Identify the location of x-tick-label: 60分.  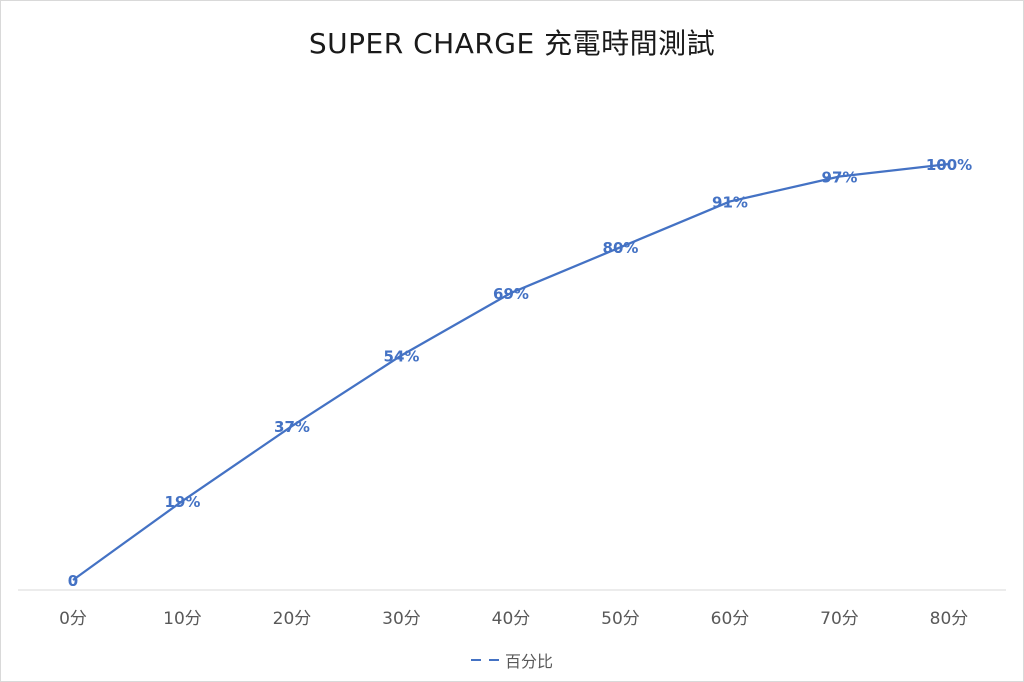
(730, 619).